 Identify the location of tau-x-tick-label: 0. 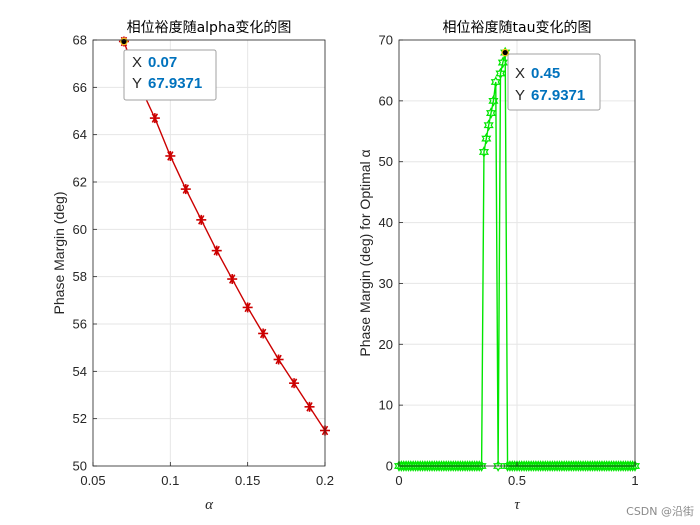
(398, 480).